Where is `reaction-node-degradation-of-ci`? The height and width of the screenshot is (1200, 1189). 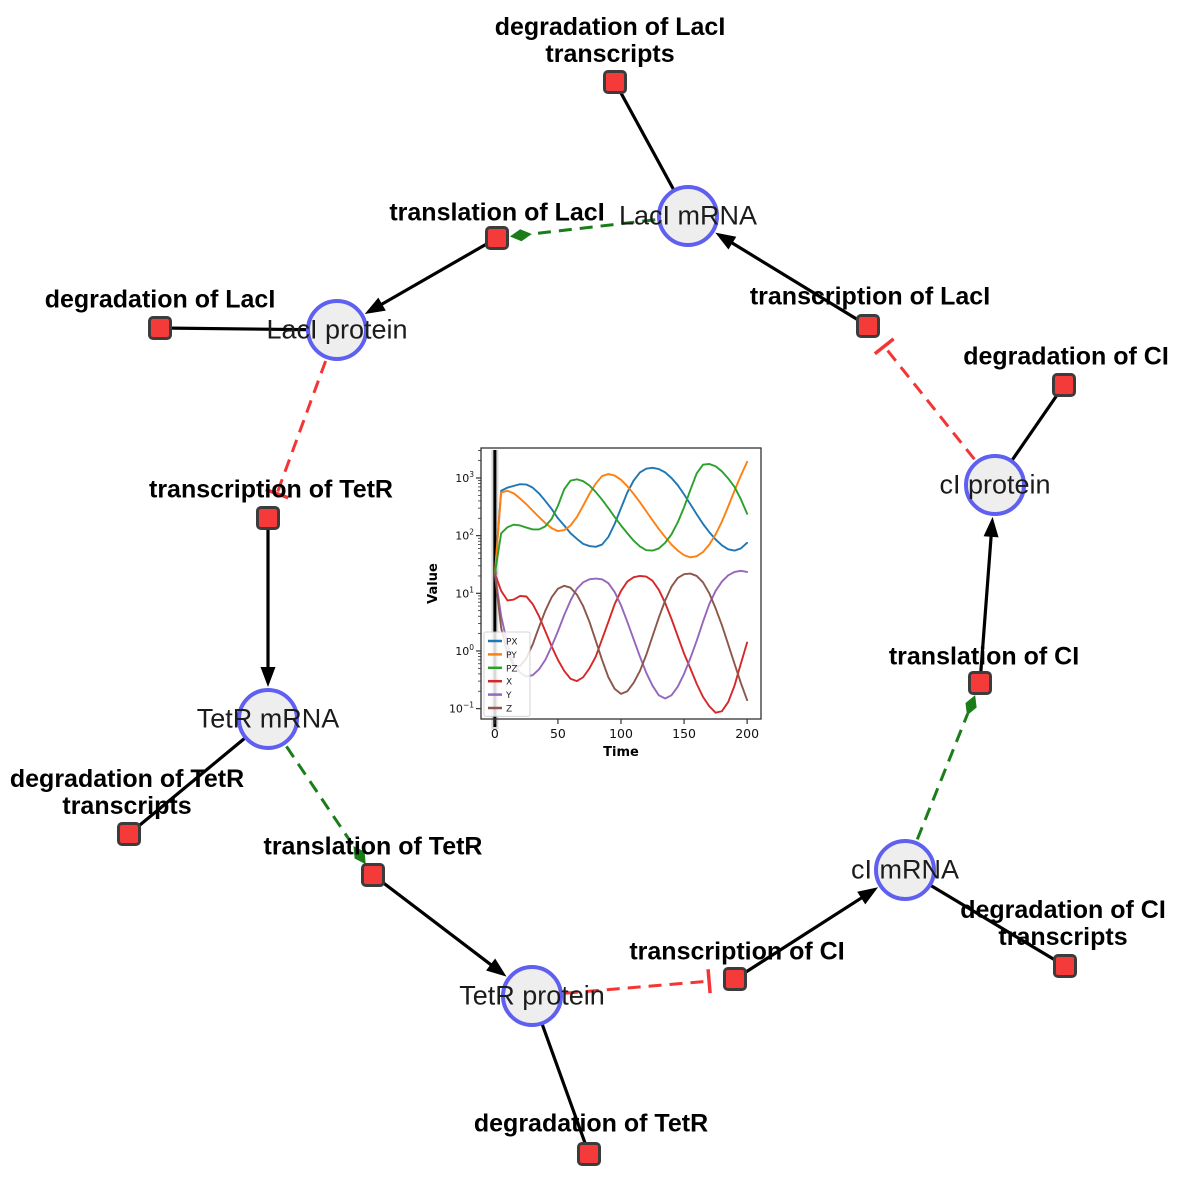 reaction-node-degradation-of-ci is located at coordinates (1064, 385).